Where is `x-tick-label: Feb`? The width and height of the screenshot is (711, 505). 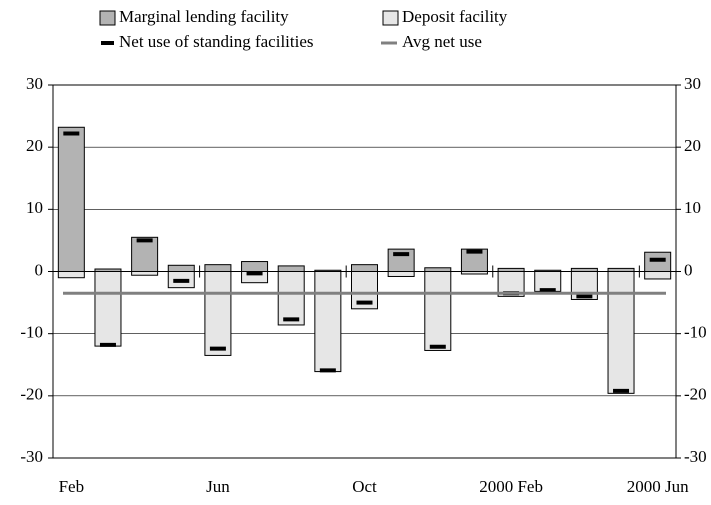 x-tick-label: Feb is located at coordinates (72, 486).